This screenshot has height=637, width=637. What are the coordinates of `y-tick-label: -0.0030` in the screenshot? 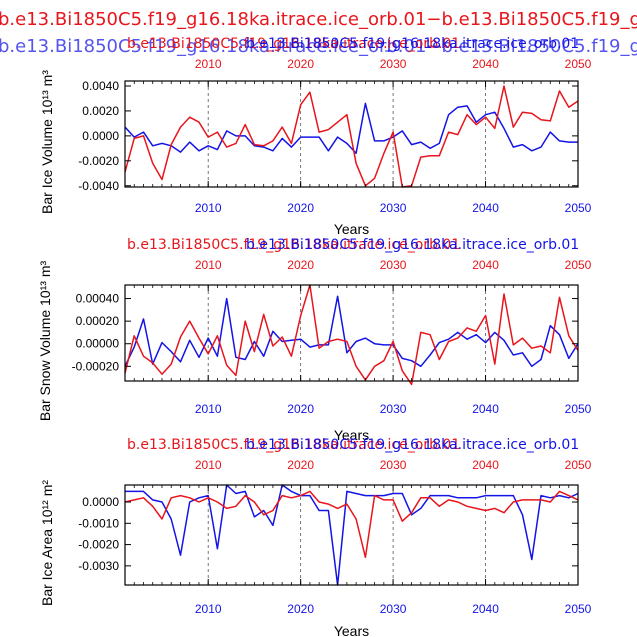 It's located at (98, 566).